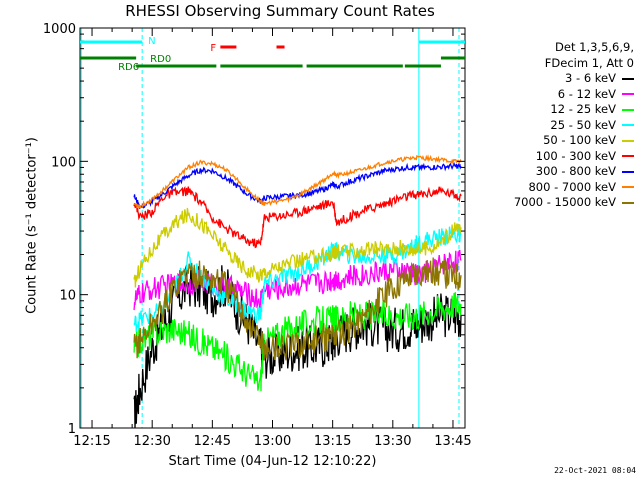 This screenshot has height=480, width=640. Describe the element at coordinates (32, 225) in the screenshot. I see `y-axis-label: Count Rate (s⁻¹ detector⁻¹)` at that location.